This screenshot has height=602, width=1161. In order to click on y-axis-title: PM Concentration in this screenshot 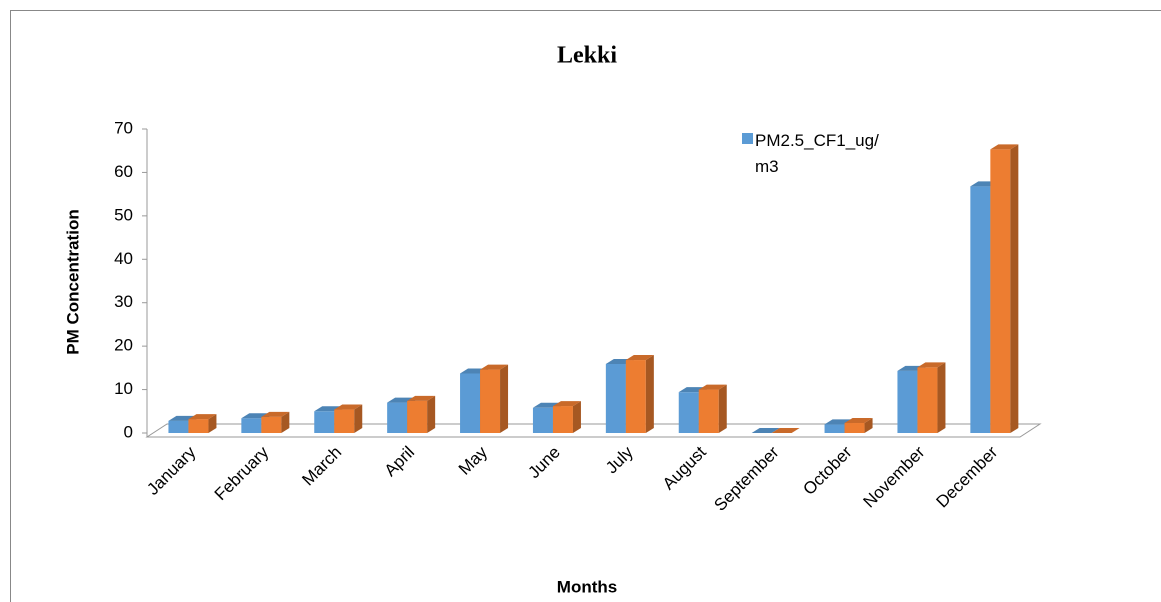, I will do `click(72, 281)`.